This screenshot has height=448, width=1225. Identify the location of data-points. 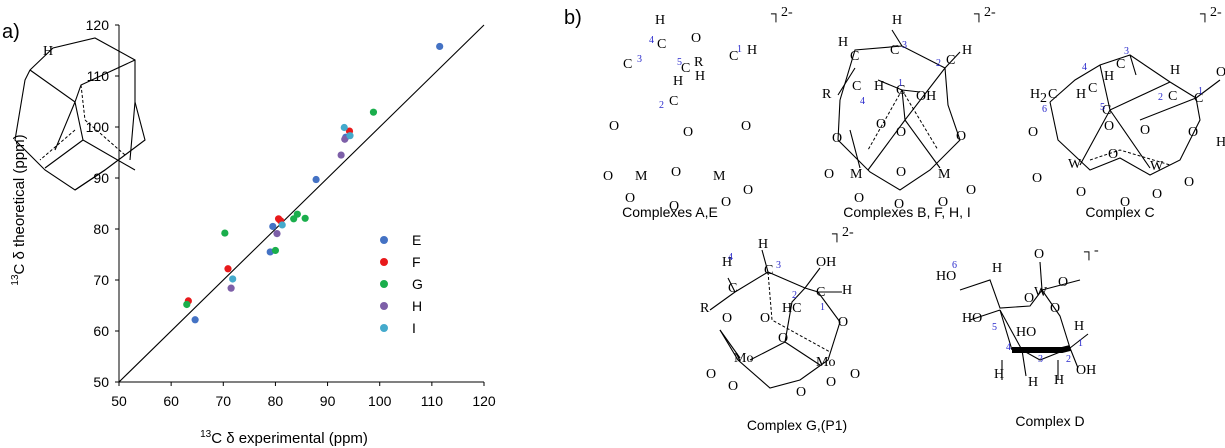
(313, 183).